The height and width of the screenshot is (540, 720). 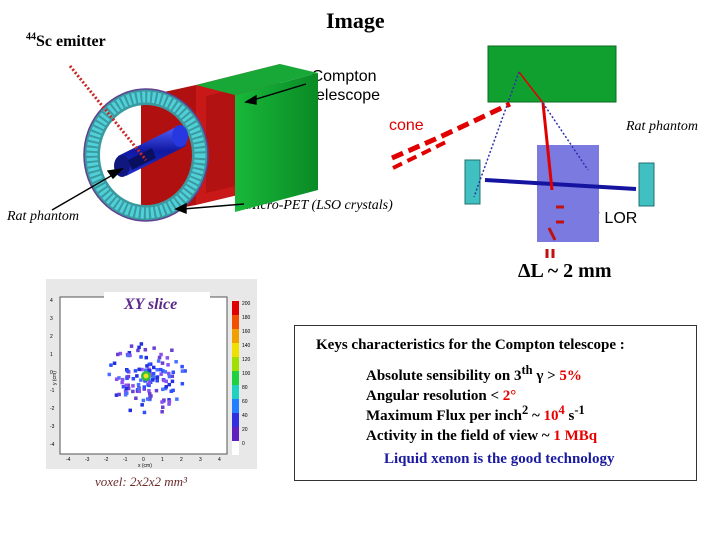 What do you see at coordinates (646, 184) in the screenshot?
I see `pet-detector-right` at bounding box center [646, 184].